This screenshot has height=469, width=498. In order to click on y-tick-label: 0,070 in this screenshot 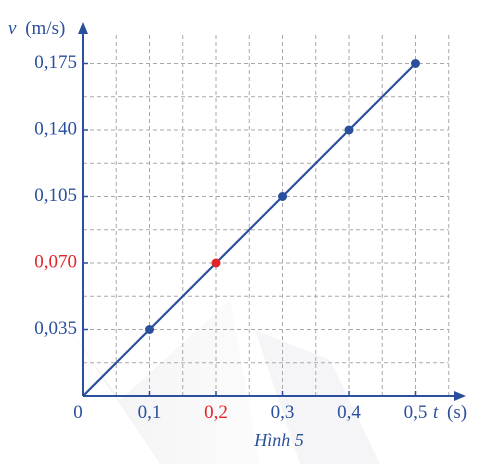, I will do `click(55, 261)`.